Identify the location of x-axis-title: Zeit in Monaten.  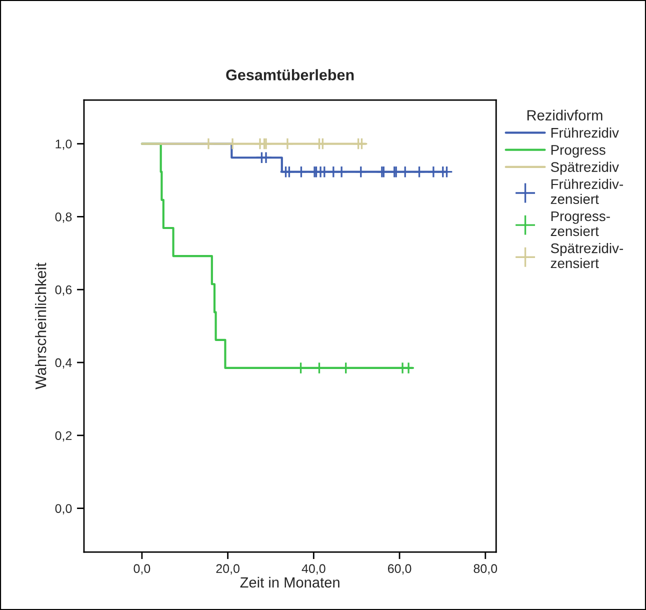
(290, 582).